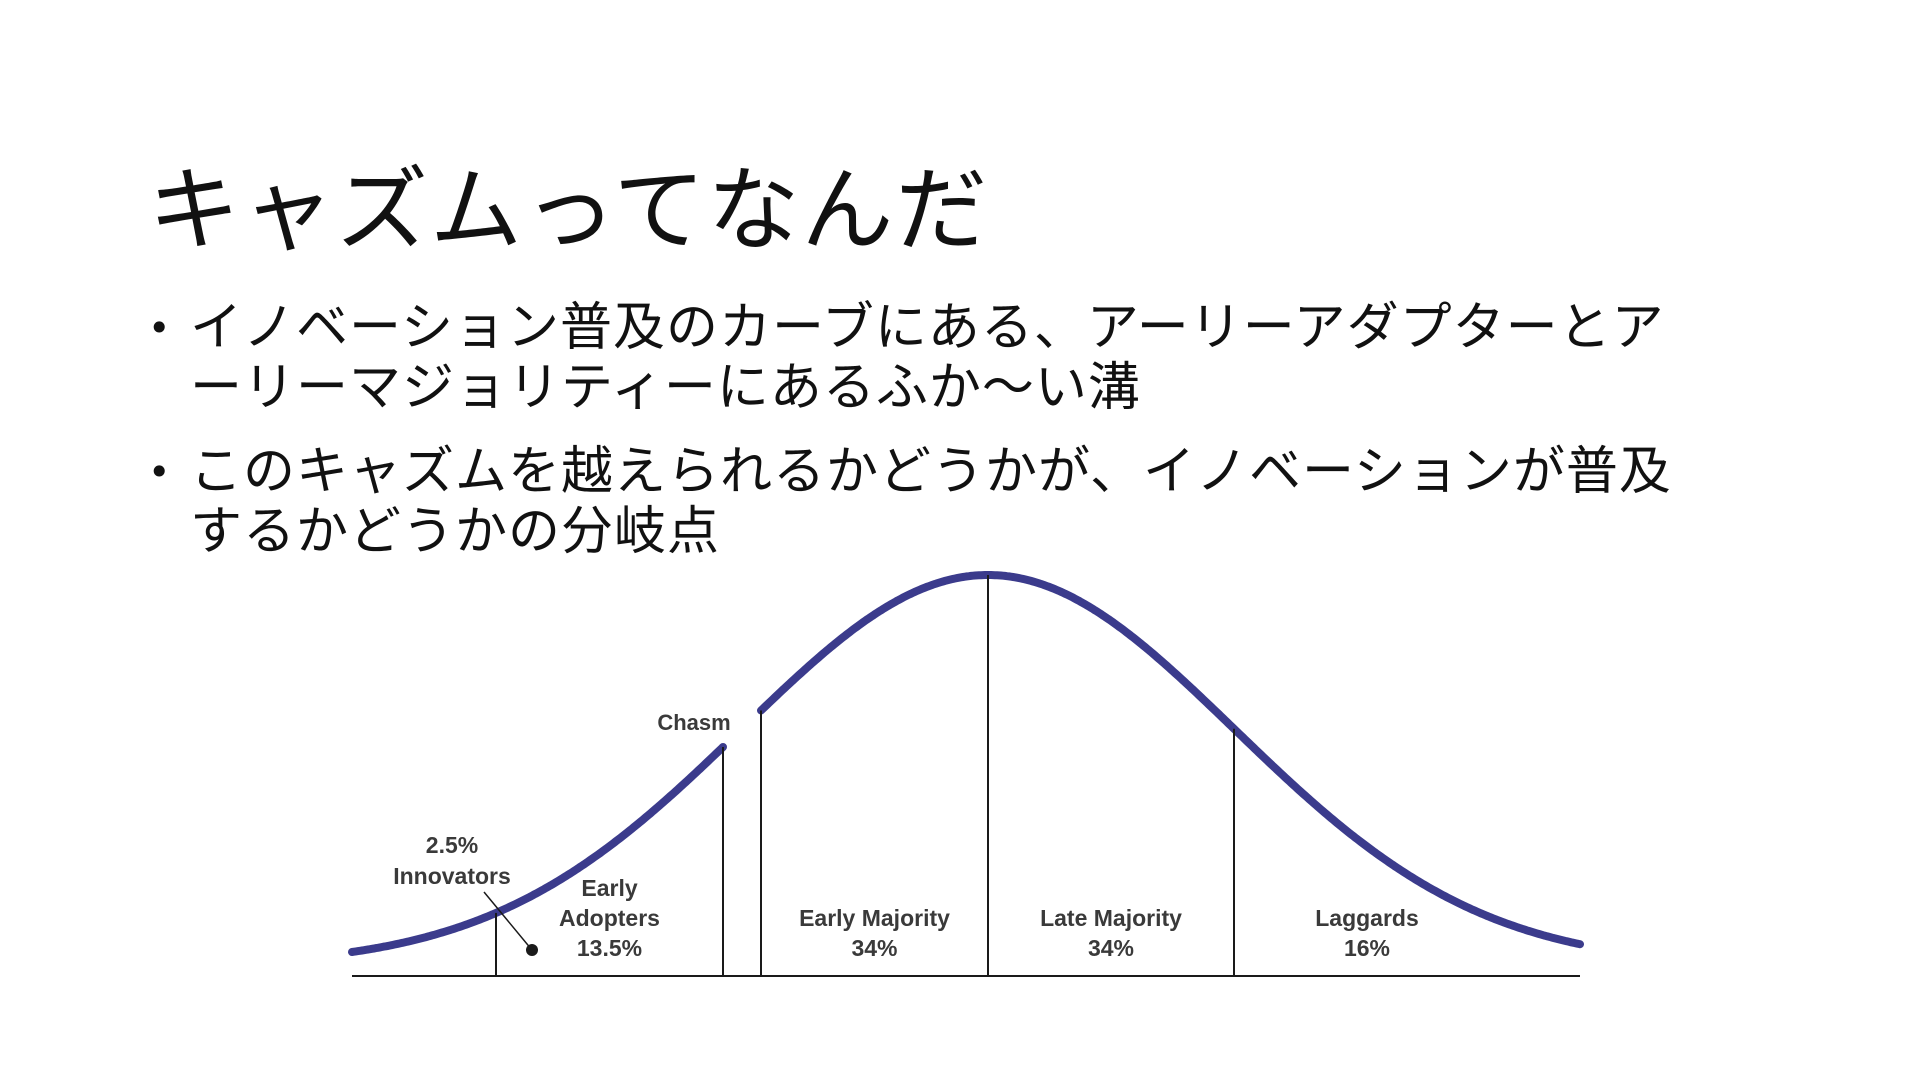  What do you see at coordinates (532, 950) in the screenshot?
I see `innovators-pointer-dot` at bounding box center [532, 950].